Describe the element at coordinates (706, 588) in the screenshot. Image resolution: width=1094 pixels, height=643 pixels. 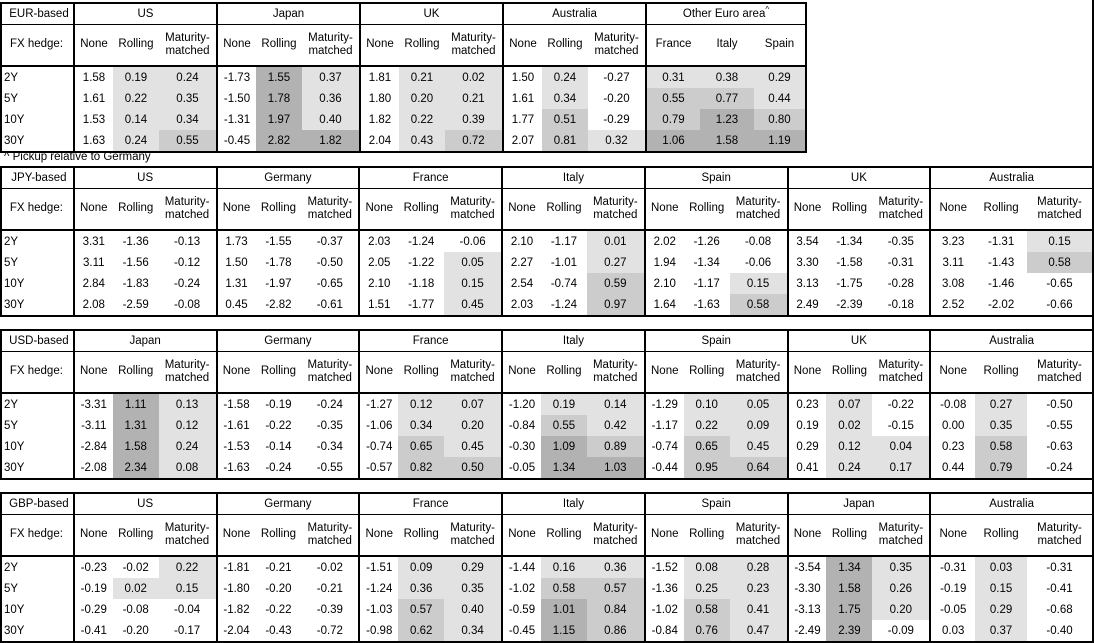
I see `value-cell: 0.25` at that location.